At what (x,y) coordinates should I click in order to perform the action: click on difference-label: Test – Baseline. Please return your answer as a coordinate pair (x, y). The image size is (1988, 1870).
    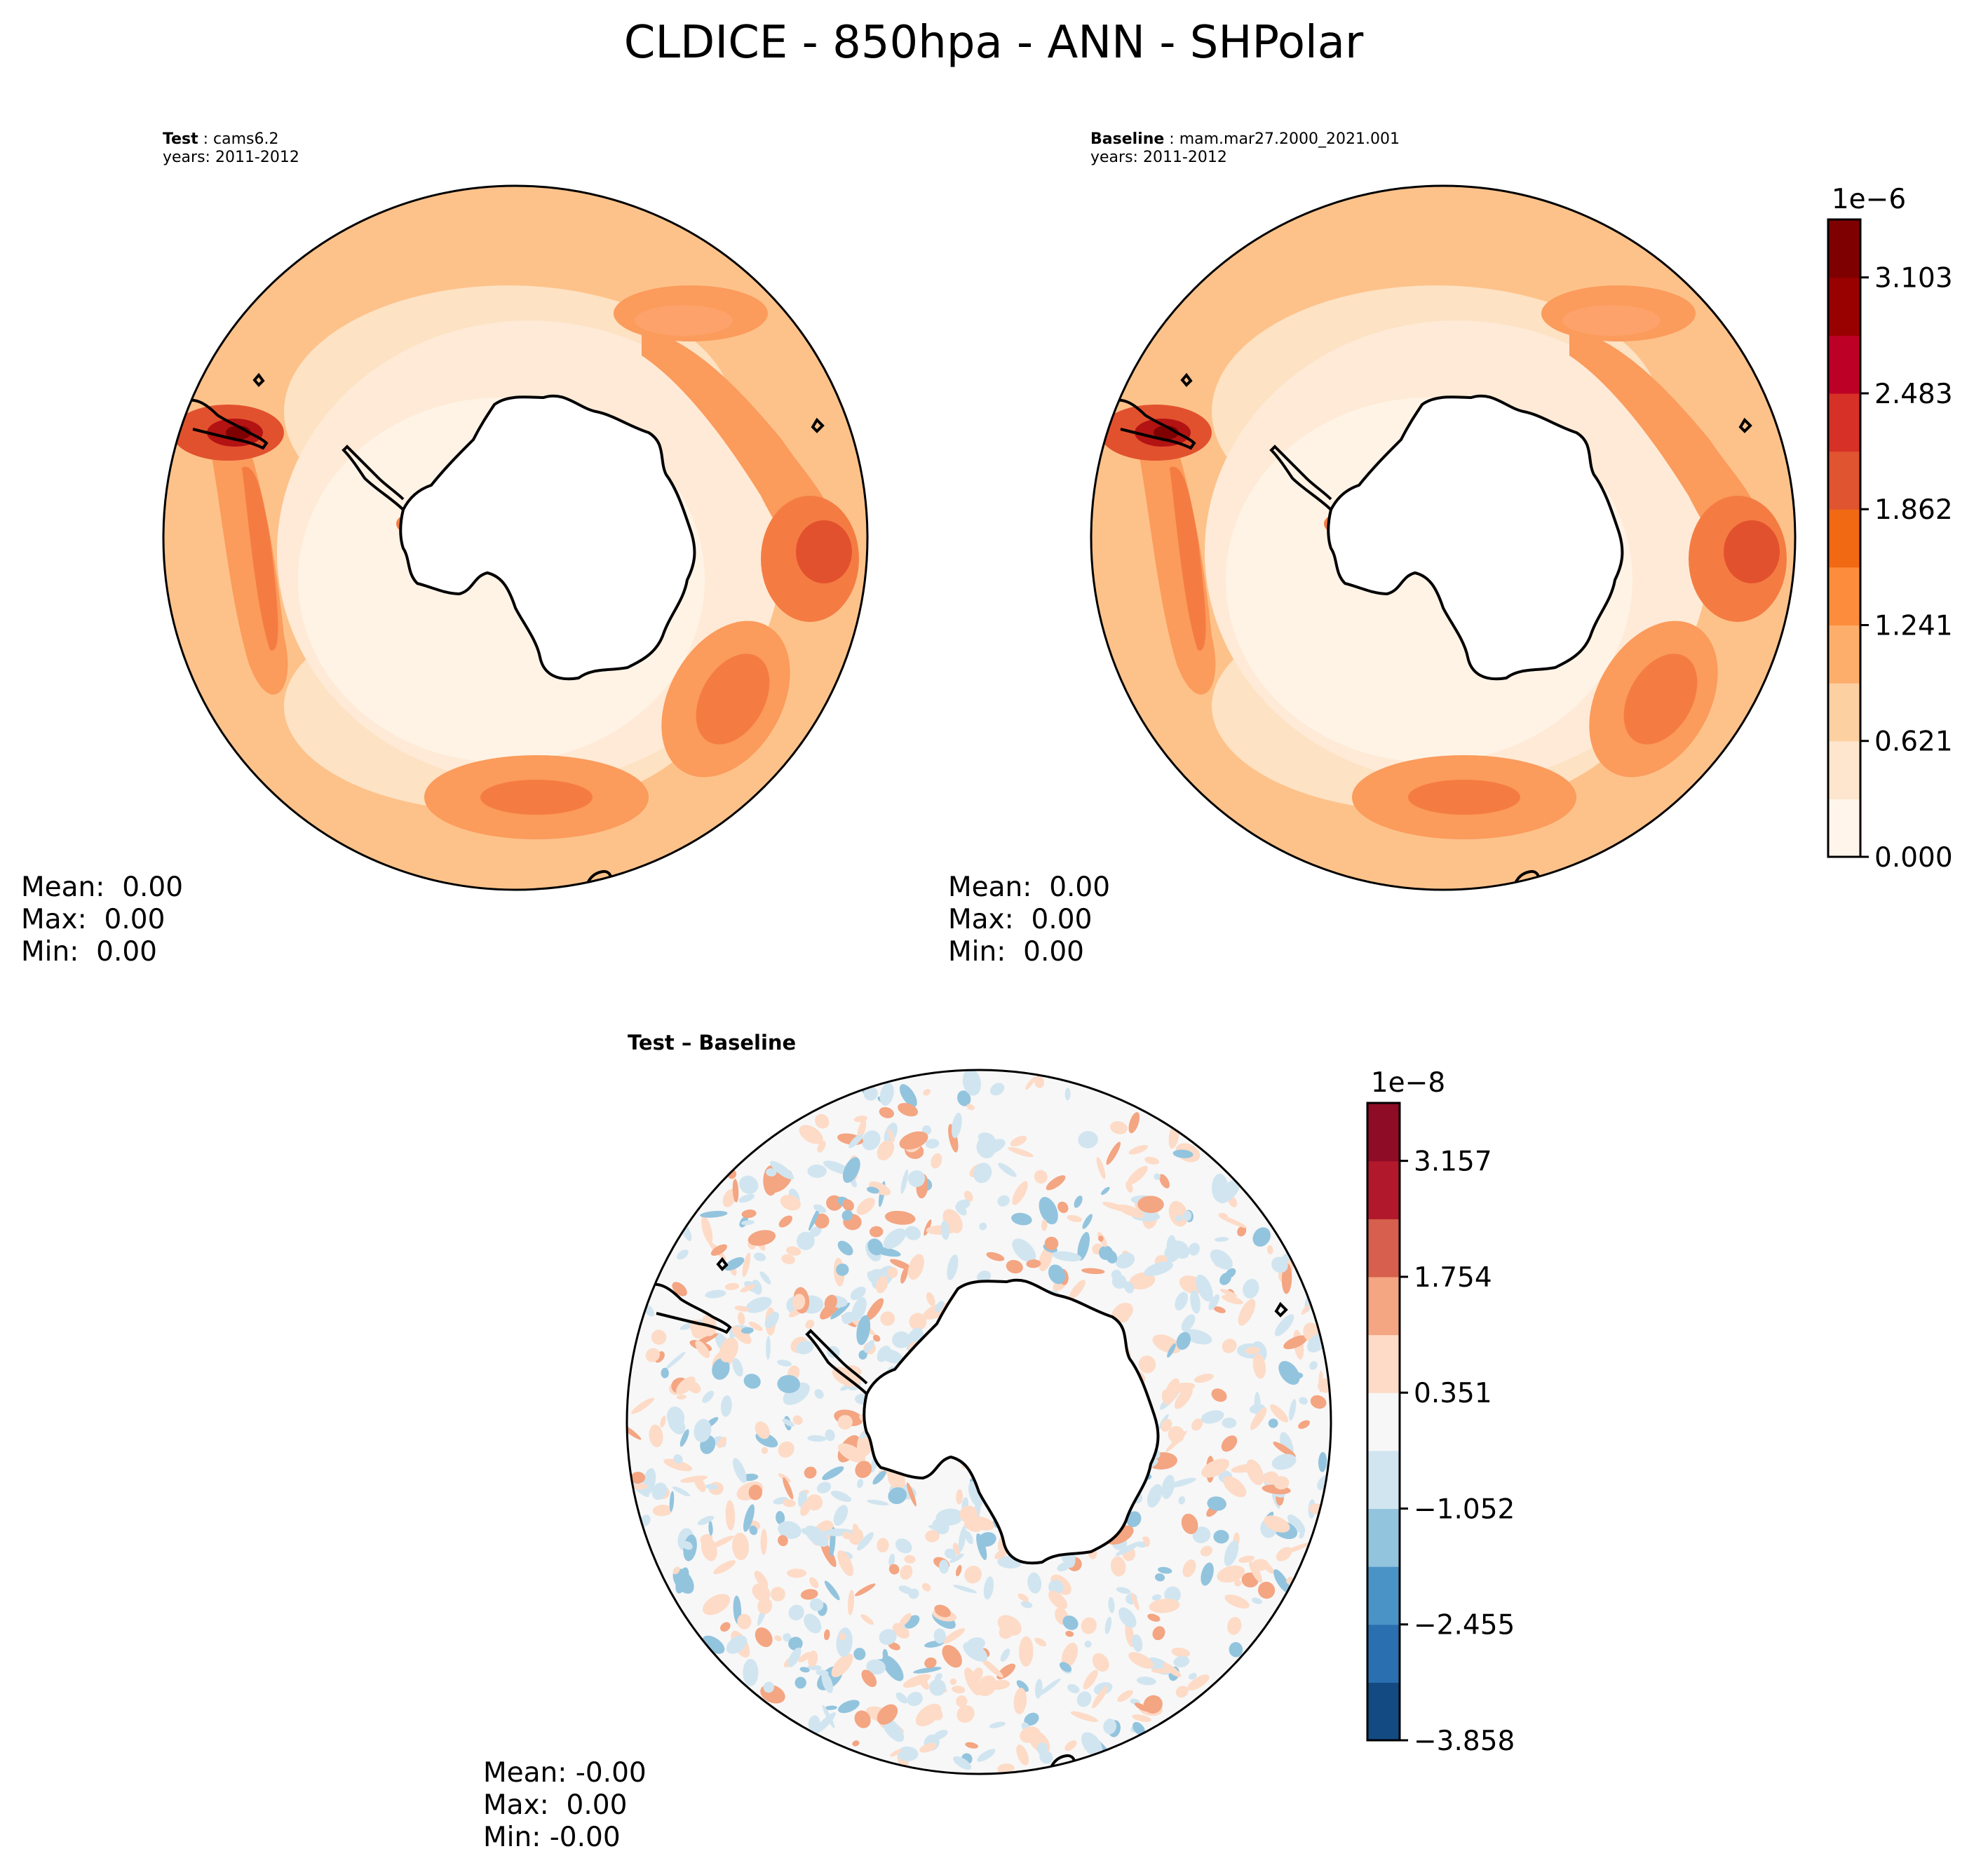
    Looking at the image, I should click on (713, 1043).